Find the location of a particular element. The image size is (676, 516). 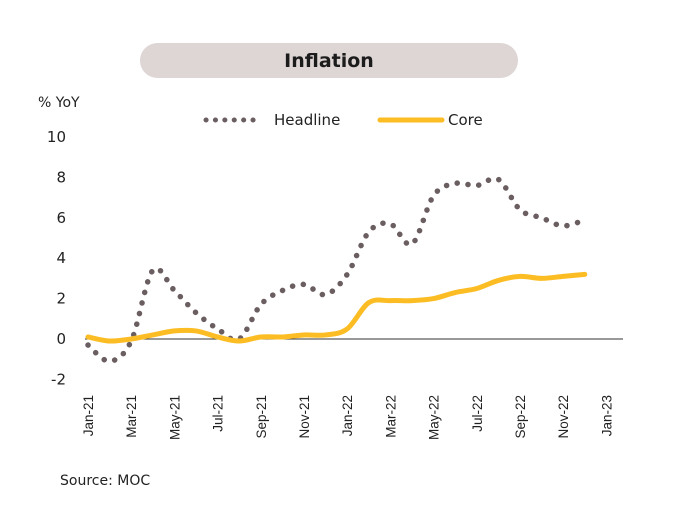

x-tick-label: Jan-22 is located at coordinates (347, 415).